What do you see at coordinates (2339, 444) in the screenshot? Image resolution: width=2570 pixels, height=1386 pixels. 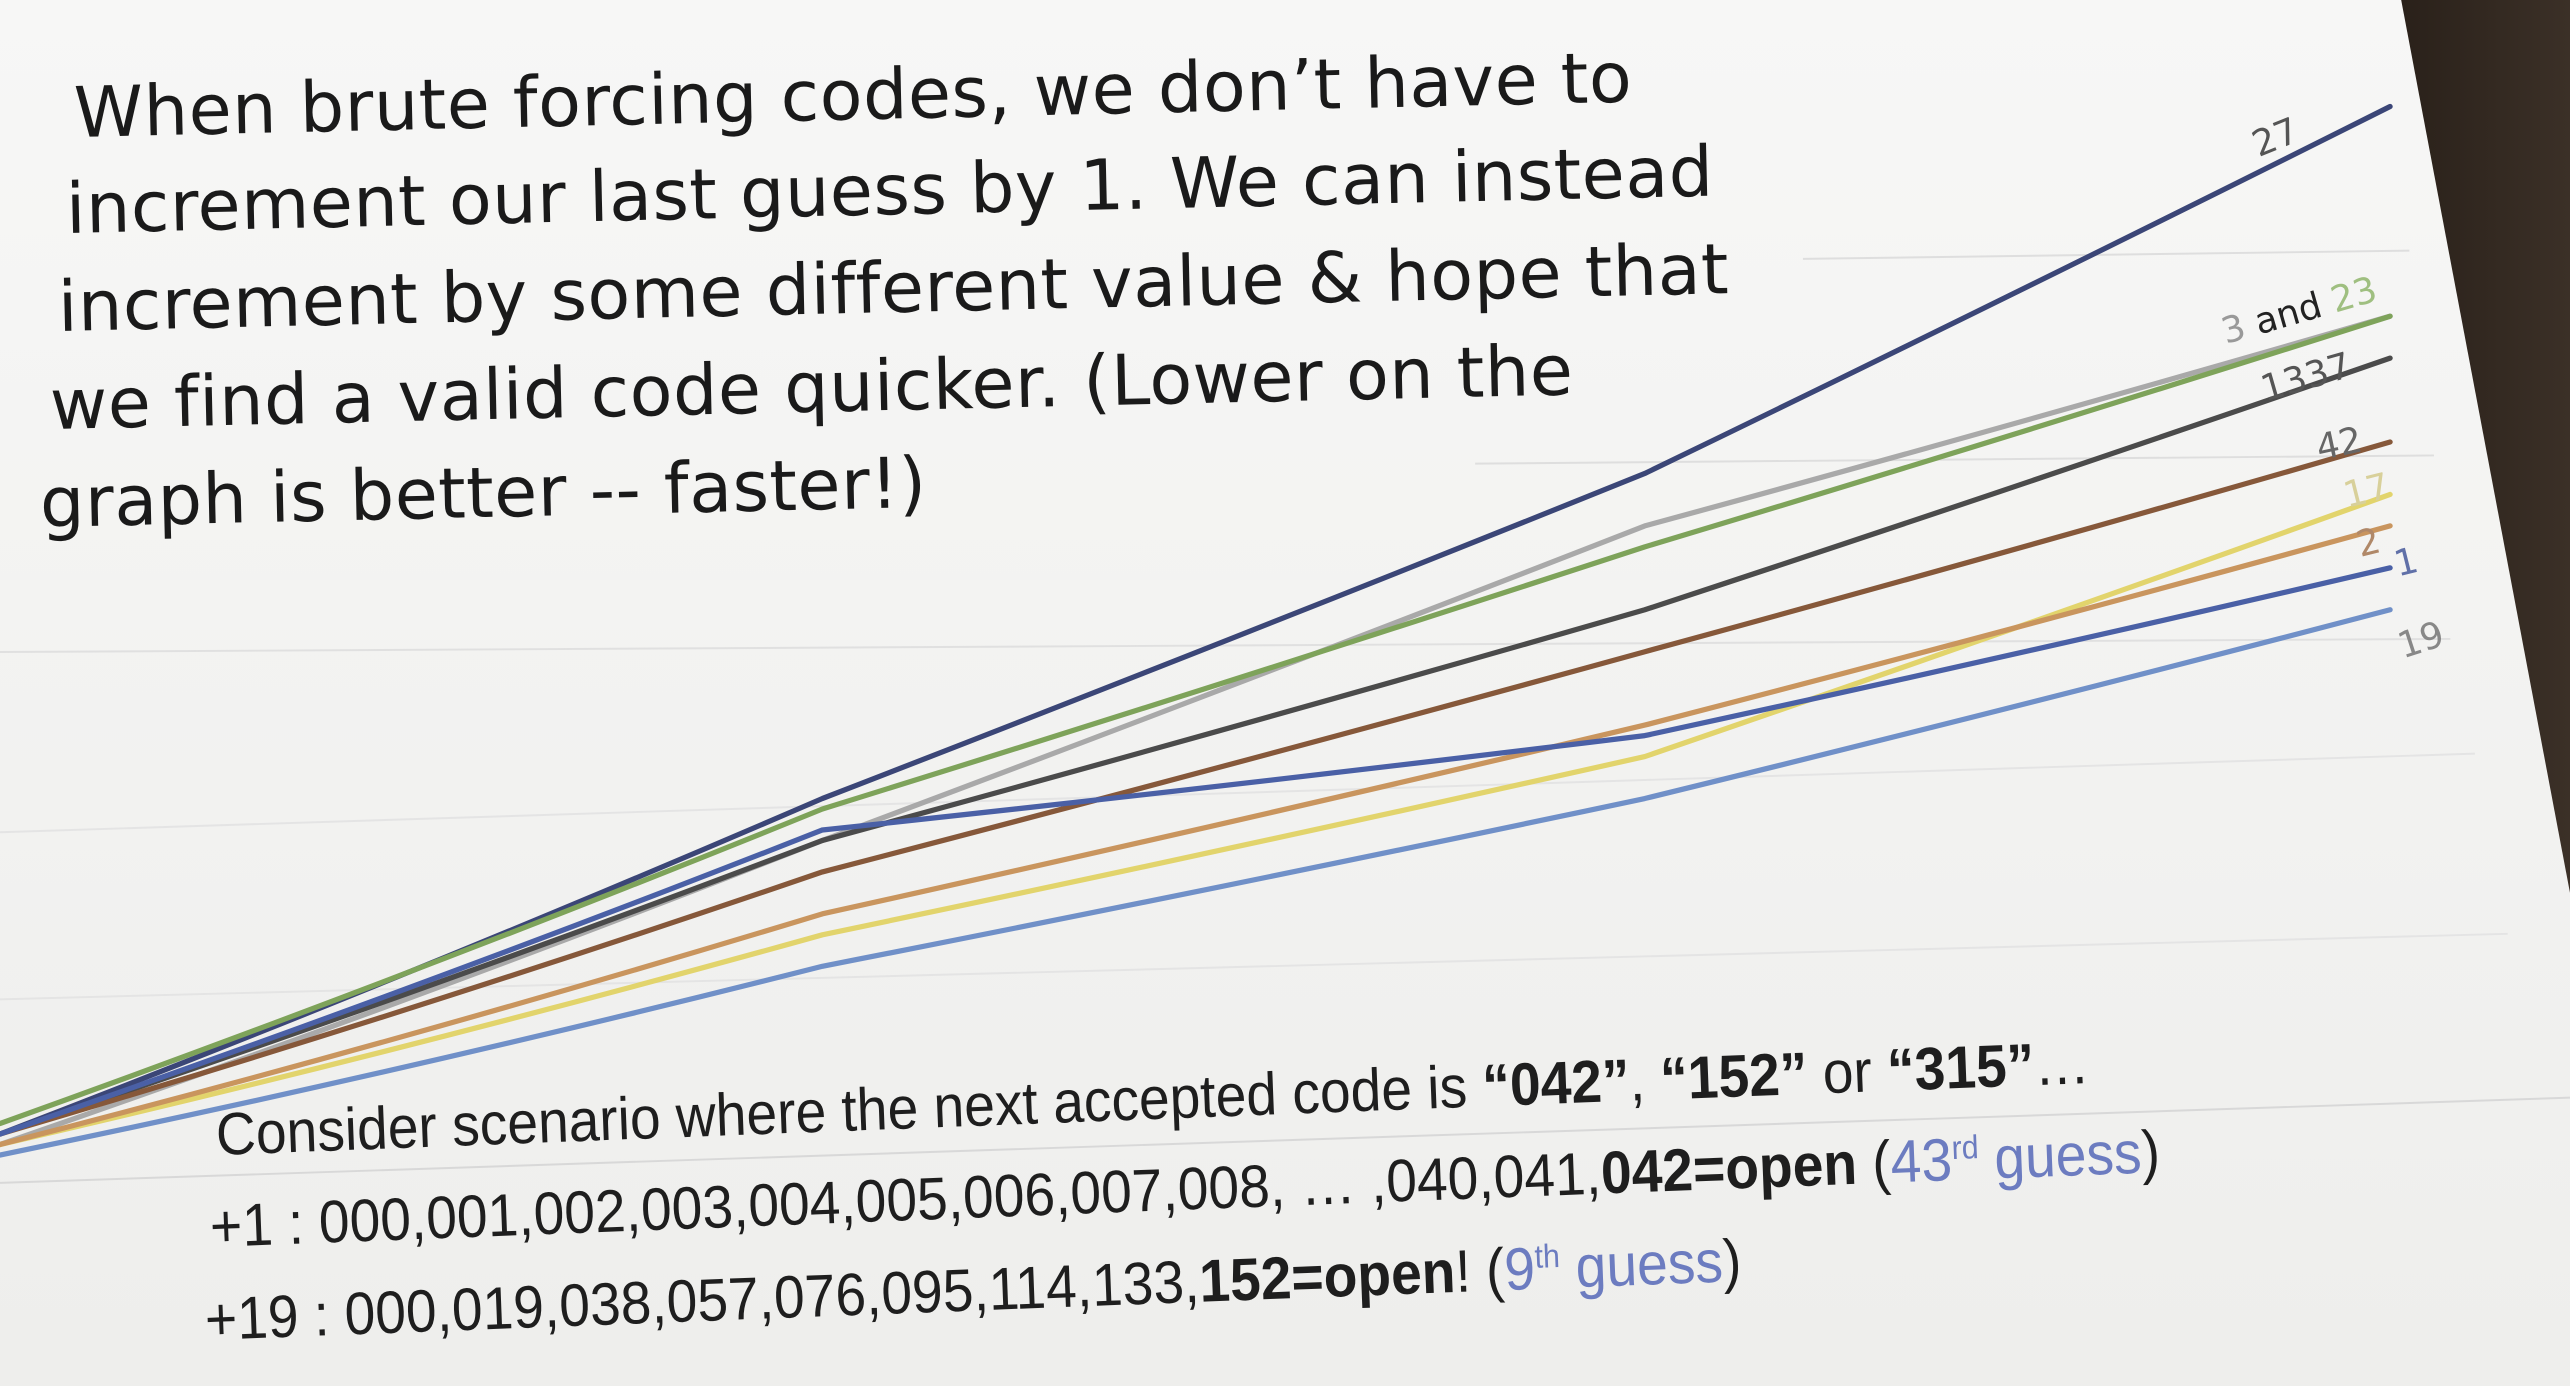 I see `label-42: 42` at bounding box center [2339, 444].